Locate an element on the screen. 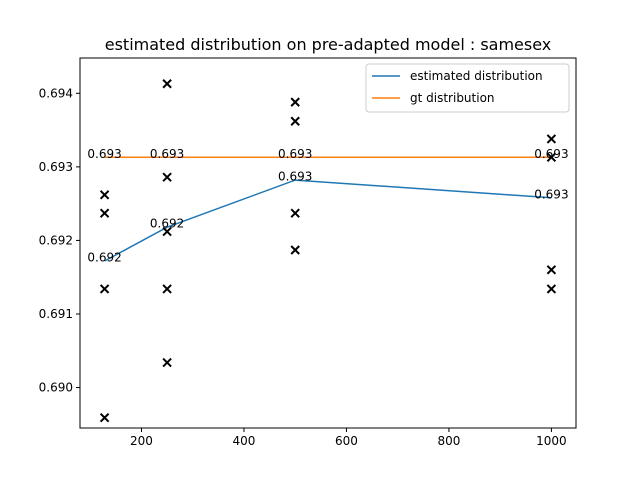 The height and width of the screenshot is (480, 640). y-tick-label: 0.692 is located at coordinates (56, 240).